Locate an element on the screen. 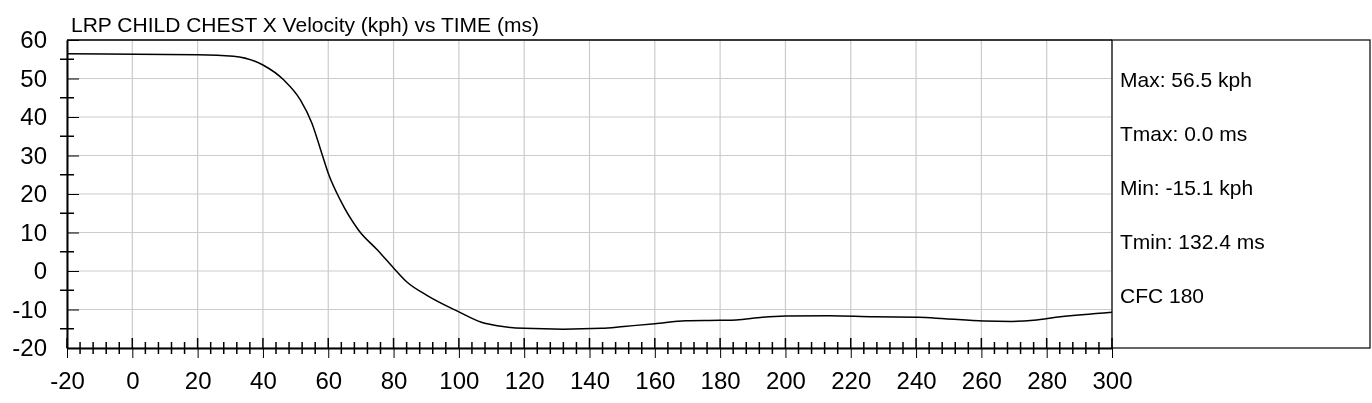 The width and height of the screenshot is (1372, 403). text: Max: 56.5 kph is located at coordinates (1186, 79).